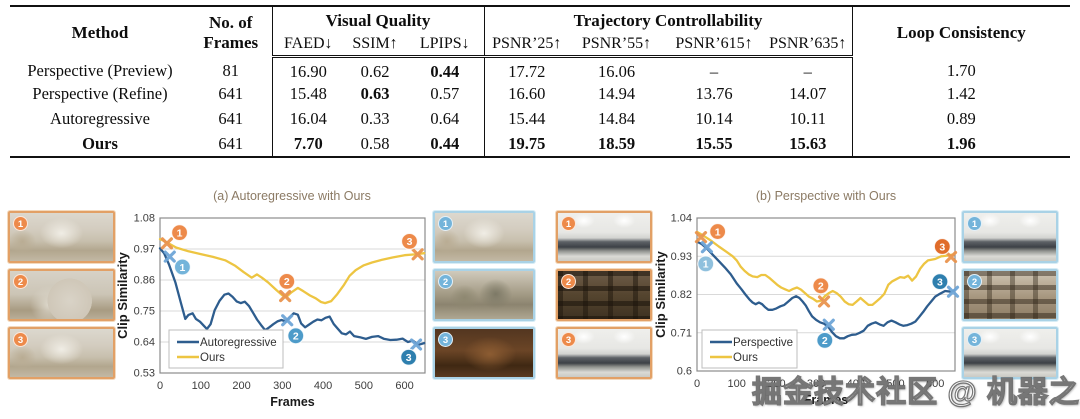 The width and height of the screenshot is (1080, 419). What do you see at coordinates (282, 386) in the screenshot?
I see `x-tick-label: 300` at bounding box center [282, 386].